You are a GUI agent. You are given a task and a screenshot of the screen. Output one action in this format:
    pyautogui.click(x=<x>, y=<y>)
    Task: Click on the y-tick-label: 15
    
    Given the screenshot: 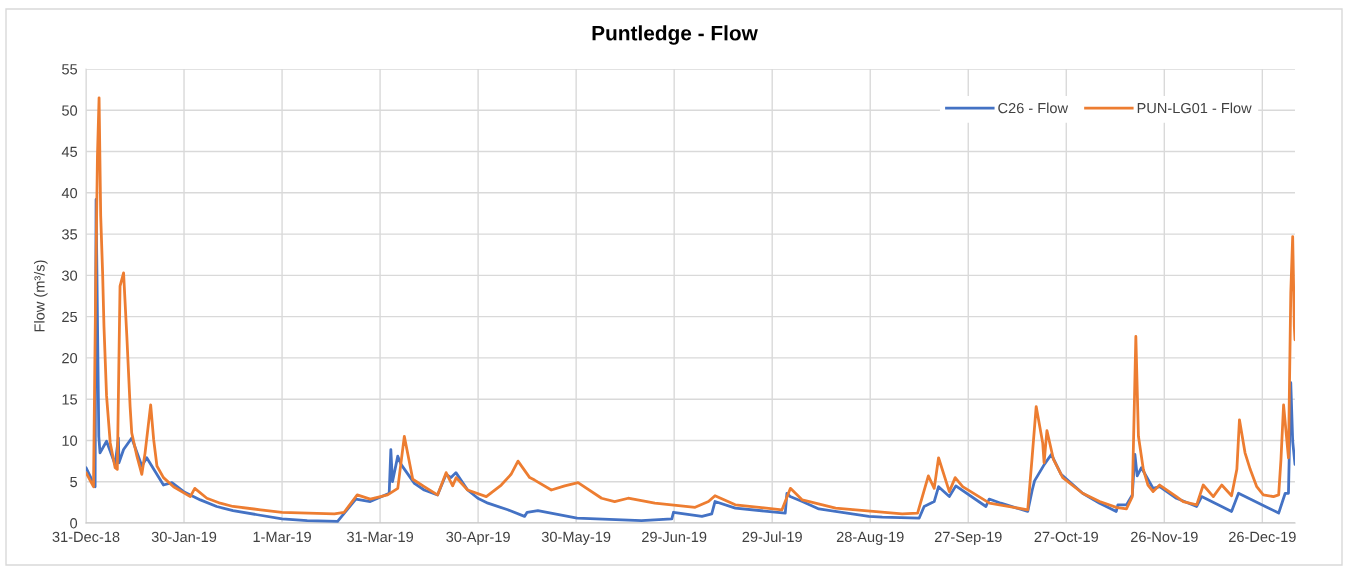 What is the action you would take?
    pyautogui.click(x=70, y=399)
    